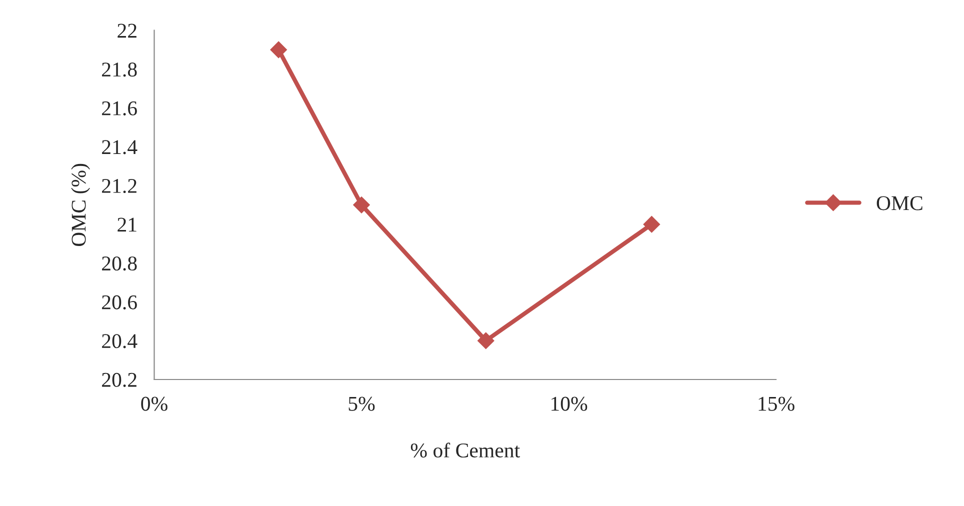  What do you see at coordinates (119, 69) in the screenshot?
I see `y-tick-label: 21.8` at bounding box center [119, 69].